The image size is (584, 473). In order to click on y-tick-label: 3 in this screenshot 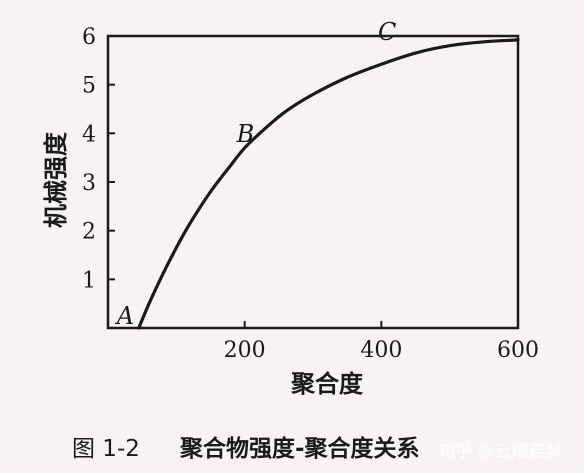, I will do `click(89, 183)`.